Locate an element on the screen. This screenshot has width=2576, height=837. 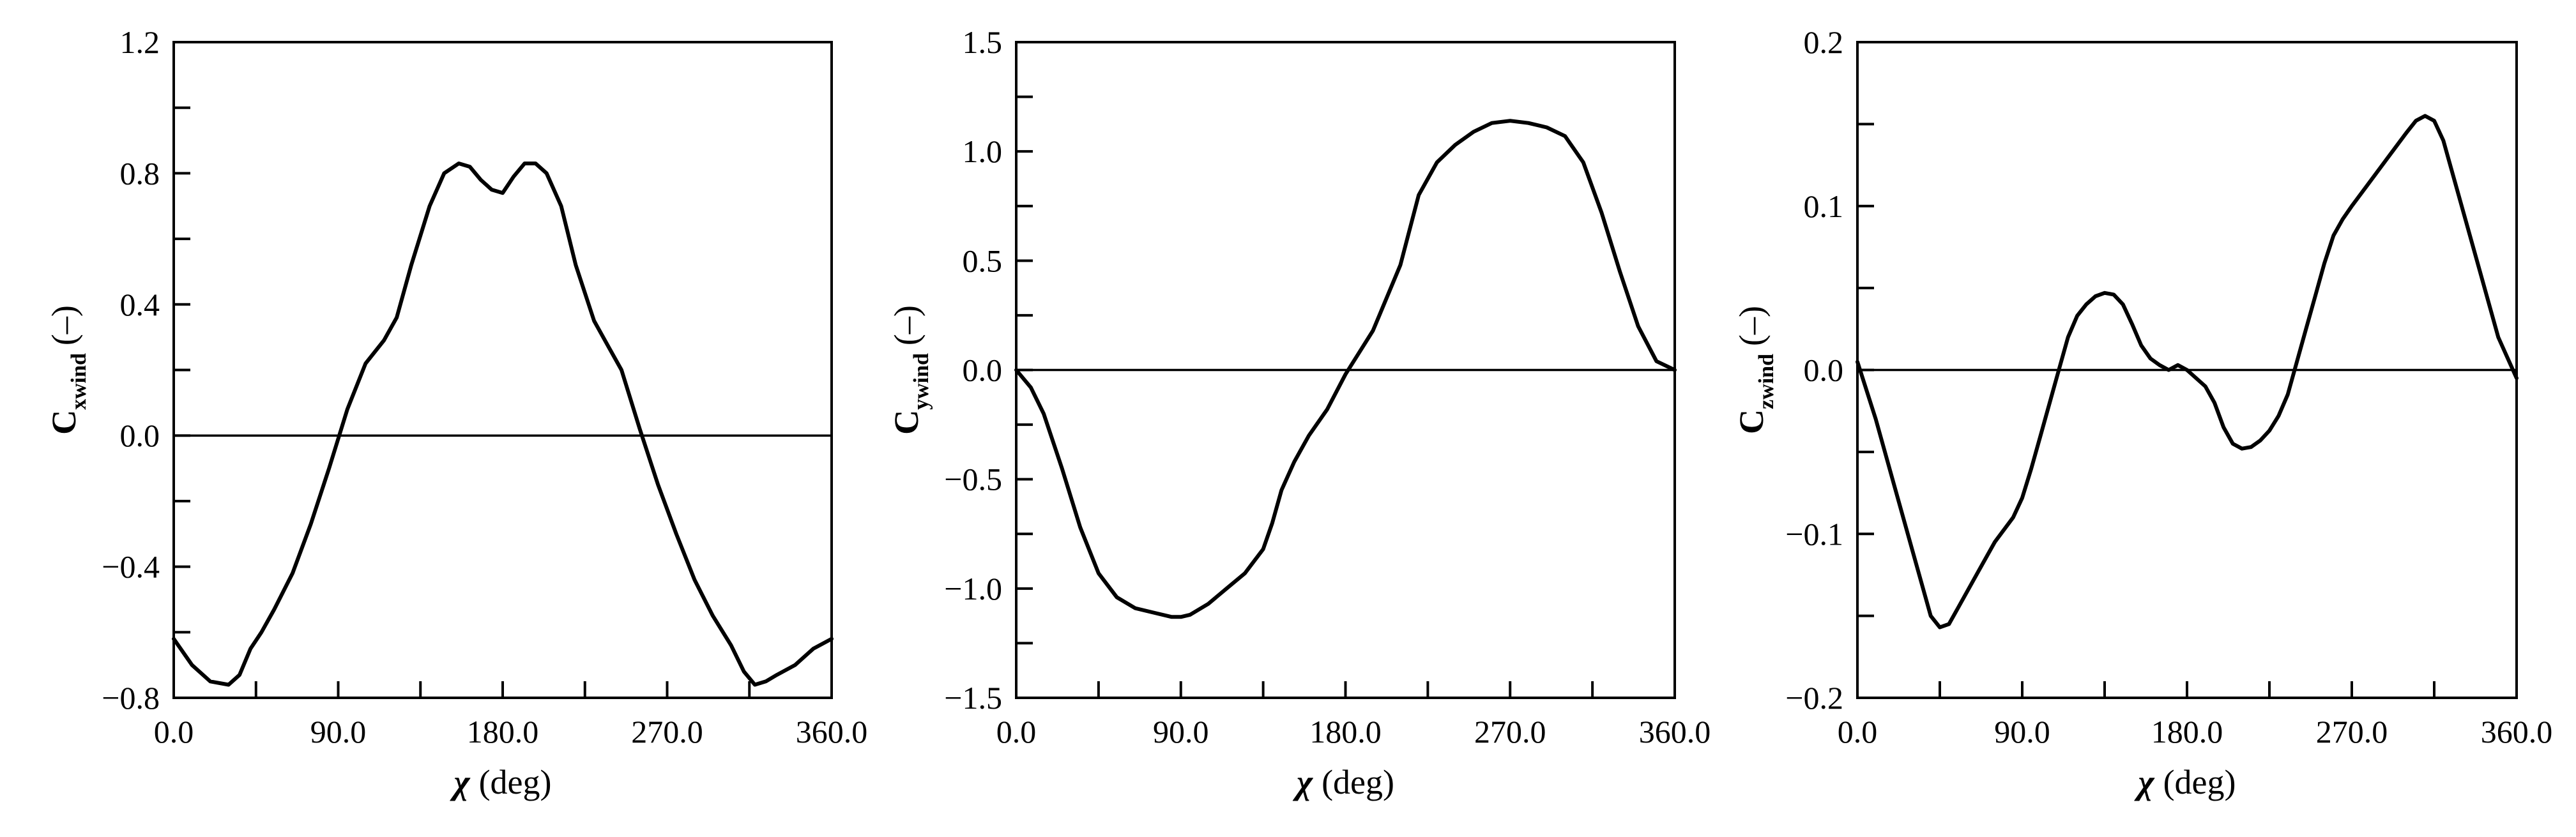
y-axis-title: Cywind (–) is located at coordinates (910, 370).